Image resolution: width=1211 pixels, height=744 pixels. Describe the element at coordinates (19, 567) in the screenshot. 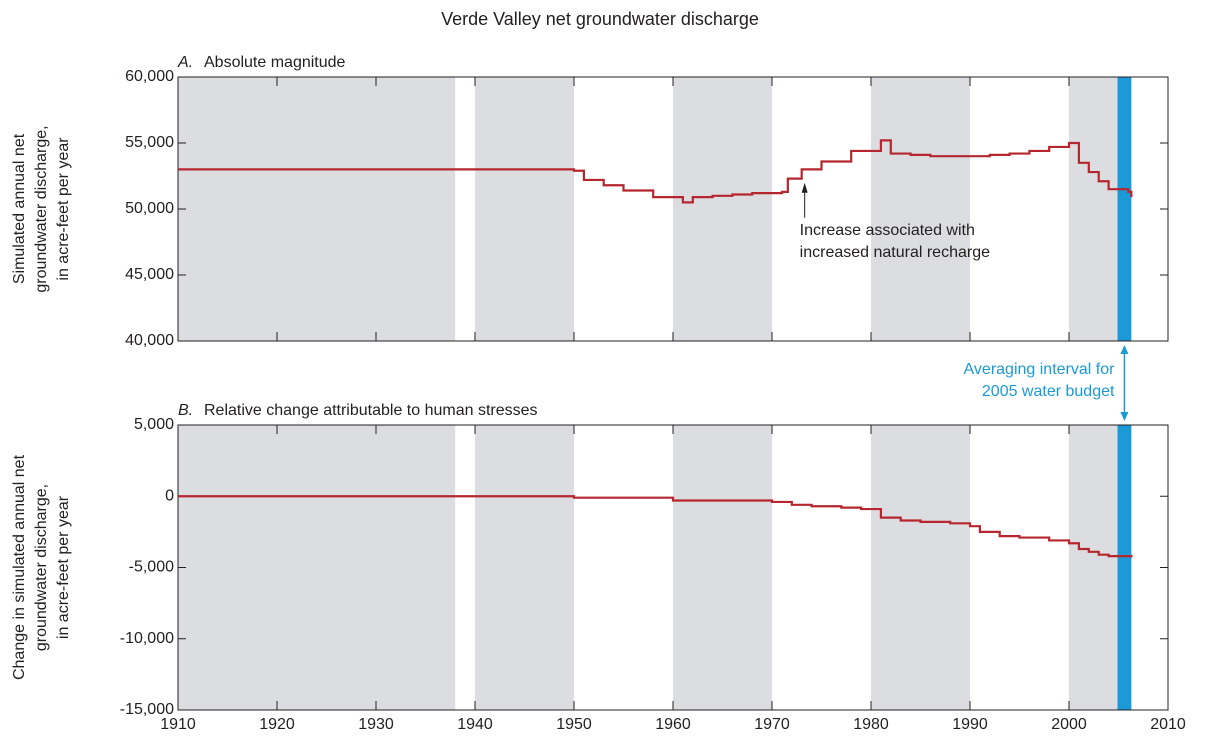

I see `y-axis-label: Change in simulated annual net` at that location.